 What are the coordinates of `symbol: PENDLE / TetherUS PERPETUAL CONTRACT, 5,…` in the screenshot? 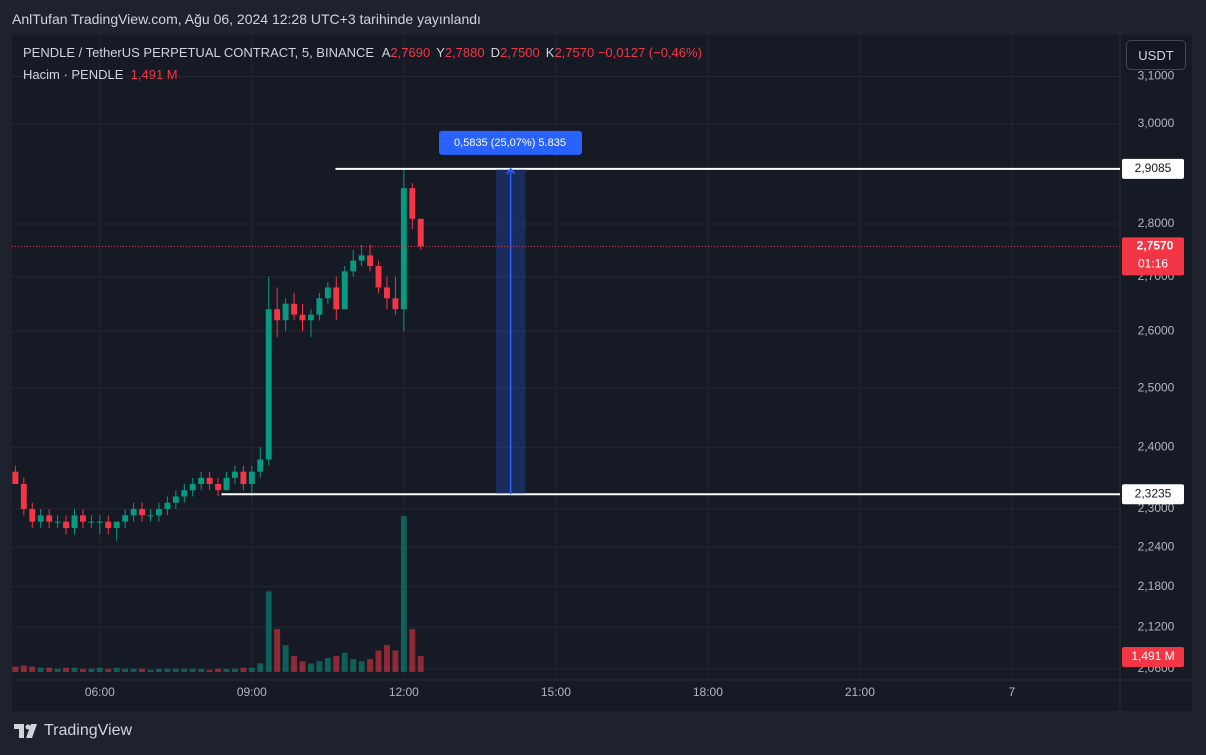 It's located at (199, 52).